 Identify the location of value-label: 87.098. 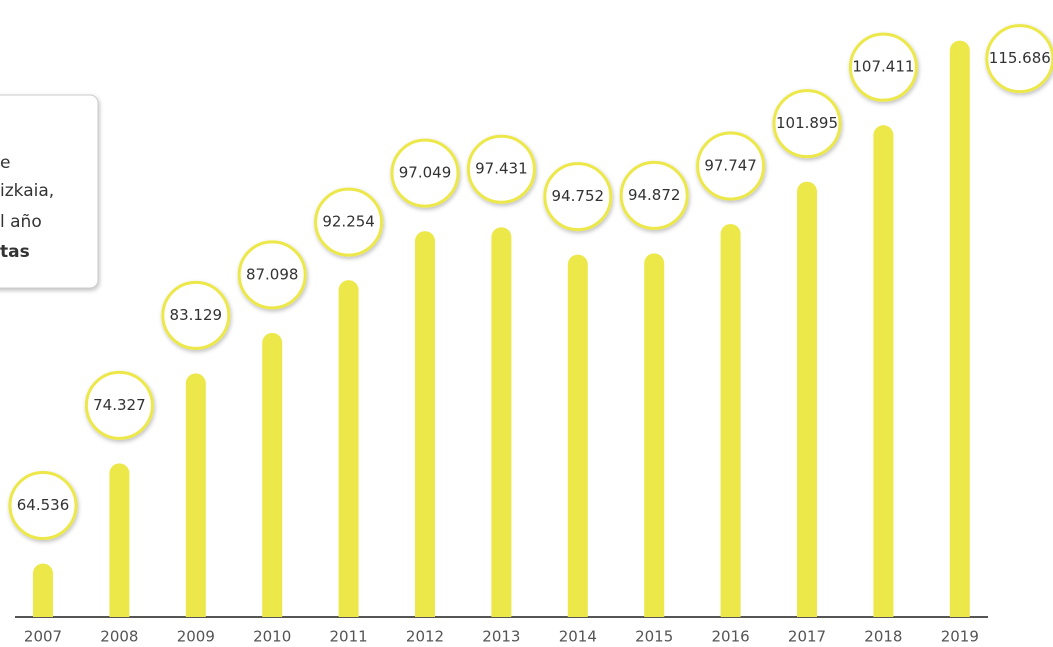
(272, 274).